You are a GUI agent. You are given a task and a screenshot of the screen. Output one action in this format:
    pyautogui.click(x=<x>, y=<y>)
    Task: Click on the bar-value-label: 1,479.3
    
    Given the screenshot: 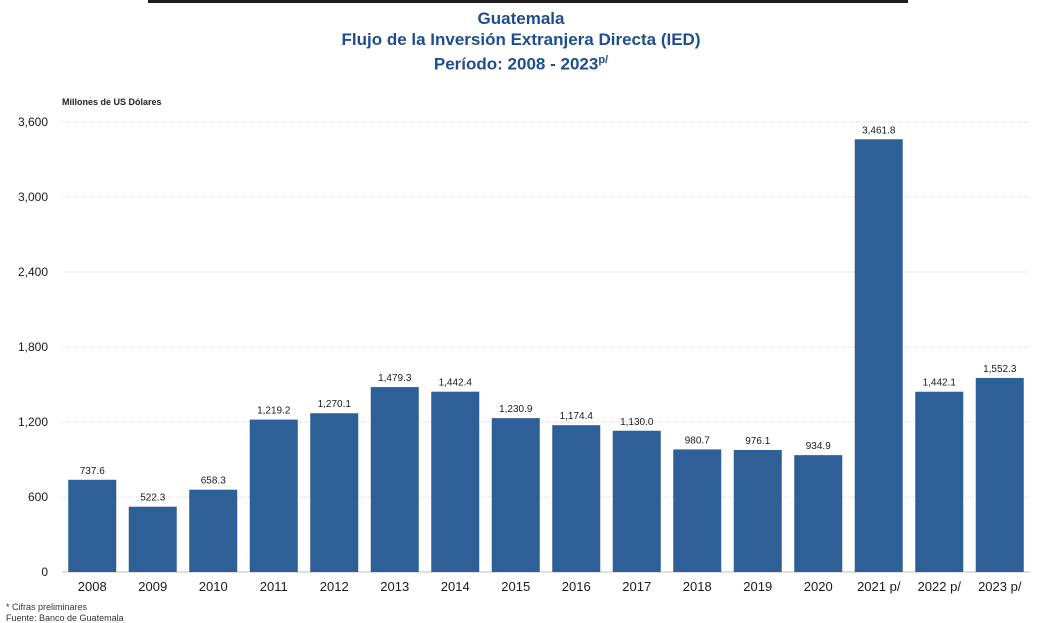 What is the action you would take?
    pyautogui.click(x=395, y=378)
    